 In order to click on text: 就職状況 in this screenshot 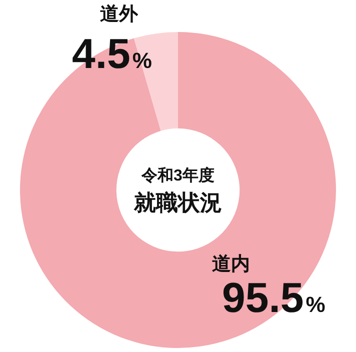, I will do `click(177, 203)`.